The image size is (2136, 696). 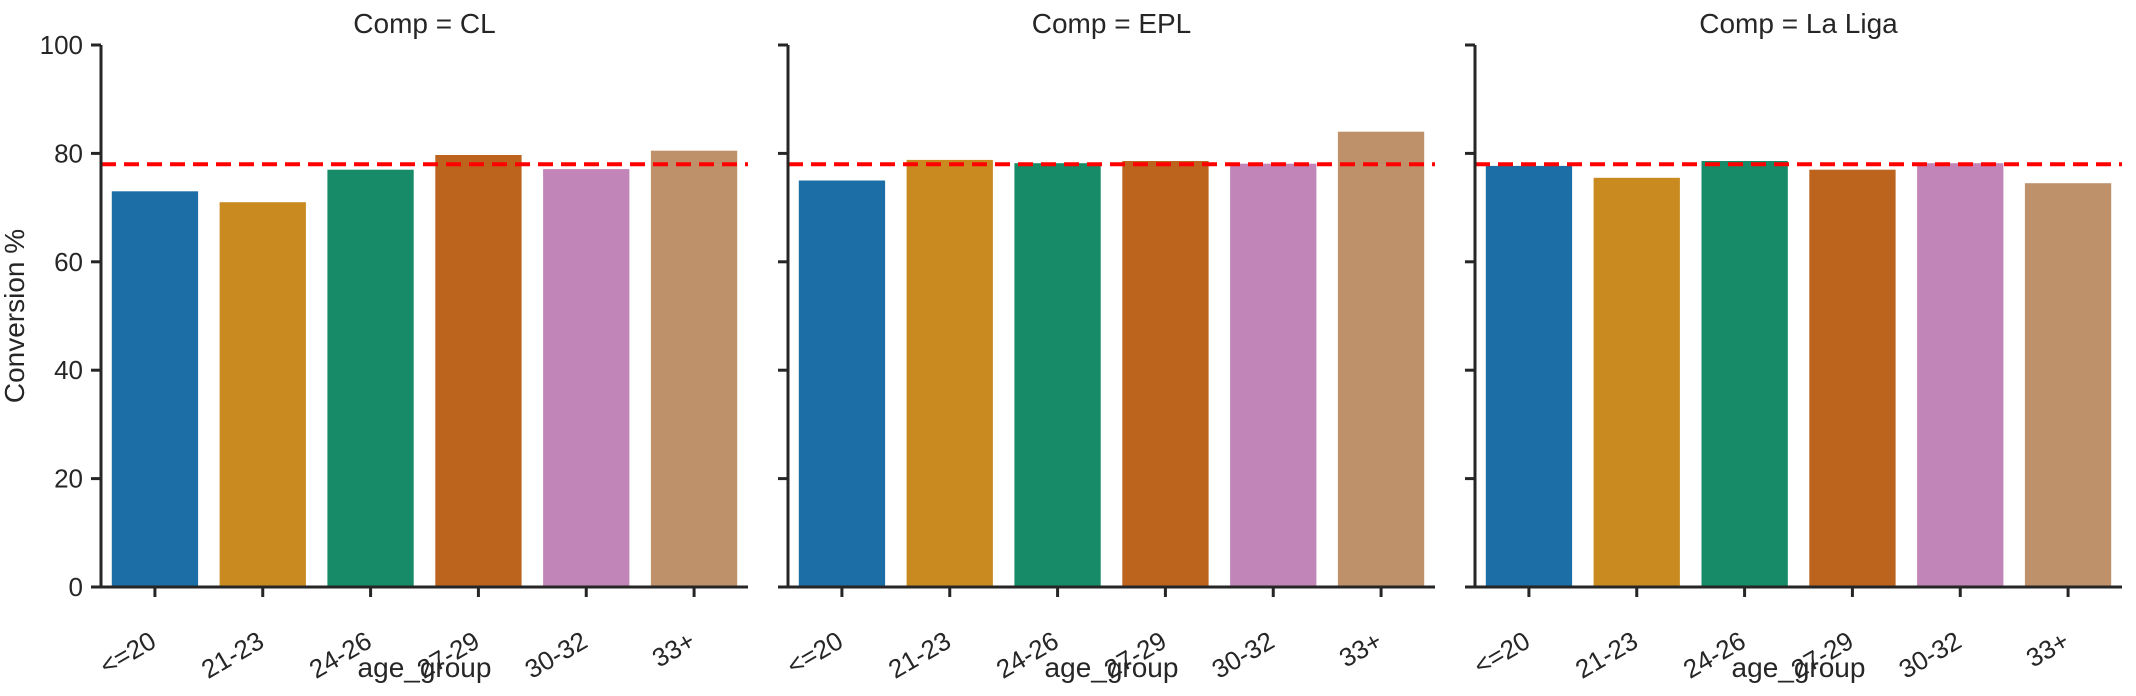 I want to click on y-axis-label: Conversion %, so click(x=15, y=316).